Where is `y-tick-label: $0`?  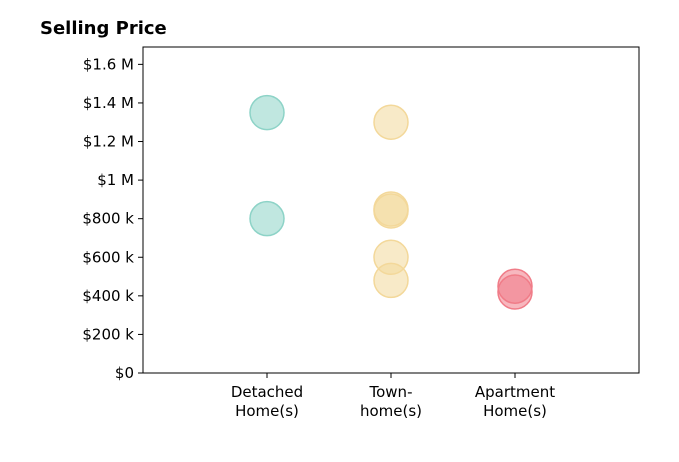
y-tick-label: $0 is located at coordinates (124, 373).